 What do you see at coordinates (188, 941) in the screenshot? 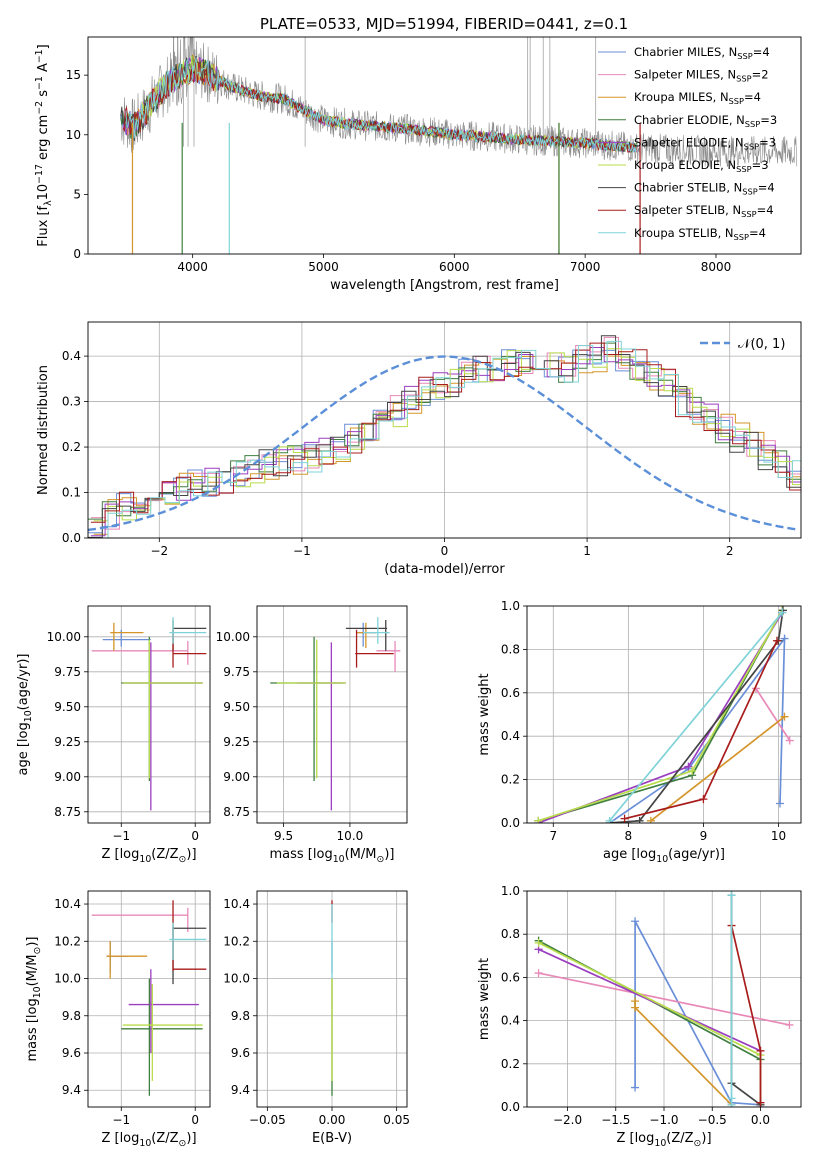
I see `errorbar-kroupa-stelib` at bounding box center [188, 941].